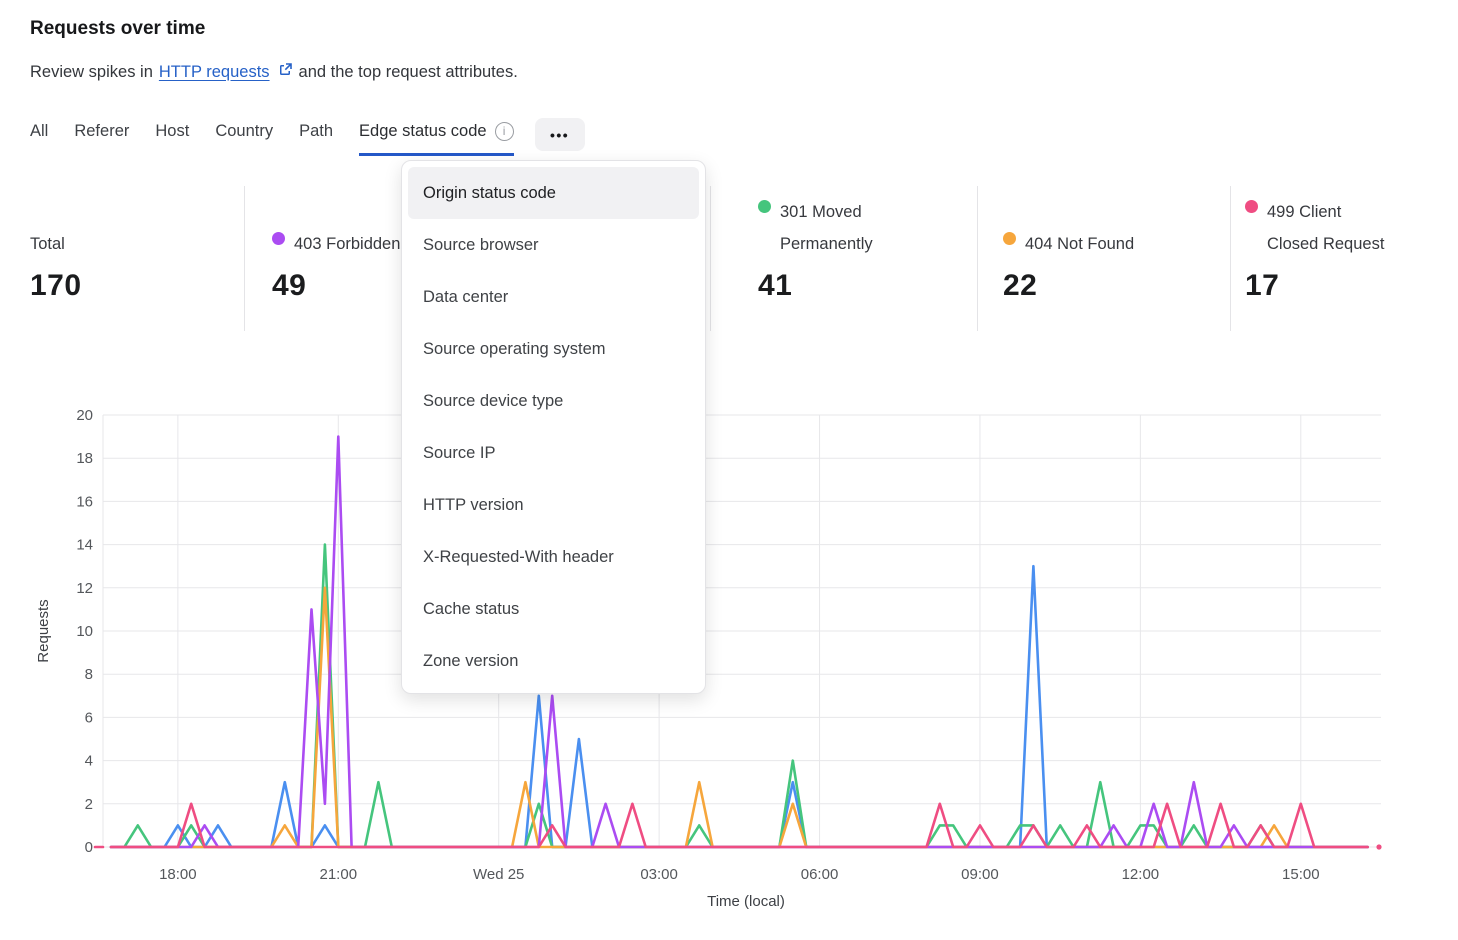 Image resolution: width=1458 pixels, height=940 pixels. I want to click on x-tick-label: 12:00, so click(1141, 874).